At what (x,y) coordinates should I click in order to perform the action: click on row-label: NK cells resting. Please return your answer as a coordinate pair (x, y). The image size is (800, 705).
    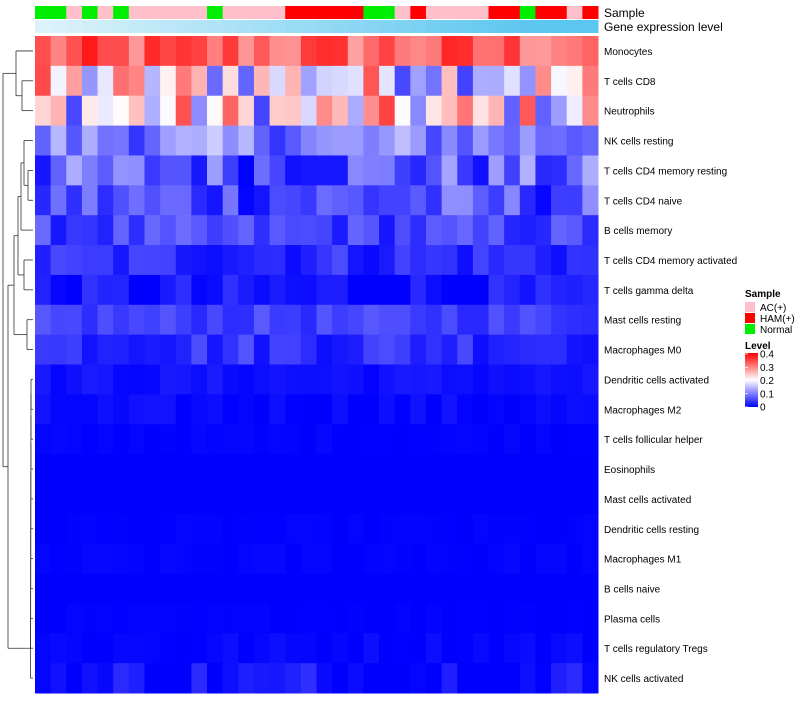
    Looking at the image, I should click on (638, 142).